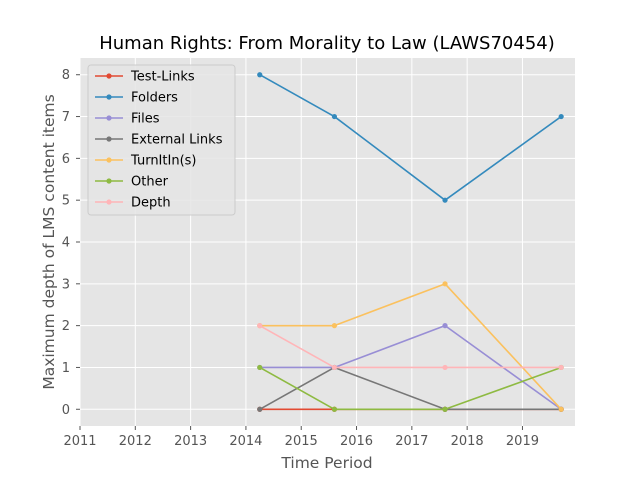 This screenshot has width=640, height=480. What do you see at coordinates (151, 203) in the screenshot?
I see `legend-label: Depth` at bounding box center [151, 203].